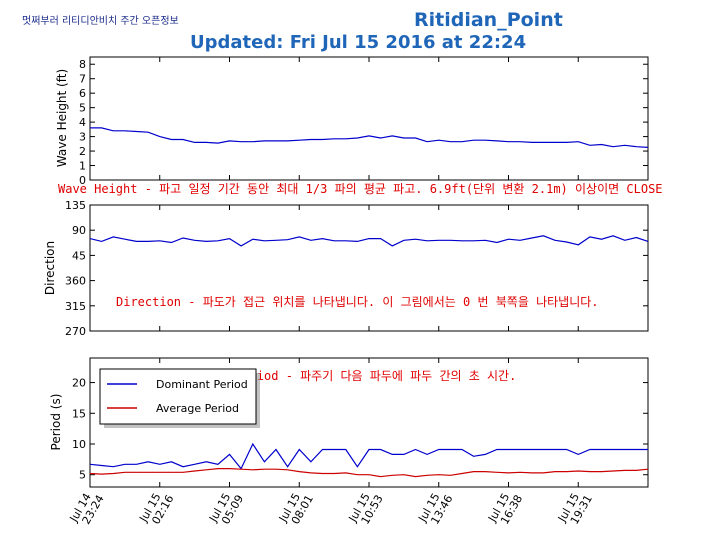 The height and width of the screenshot is (540, 720). Describe the element at coordinates (505, 509) in the screenshot. I see `x-tick-label: Jul 1516:38` at that location.